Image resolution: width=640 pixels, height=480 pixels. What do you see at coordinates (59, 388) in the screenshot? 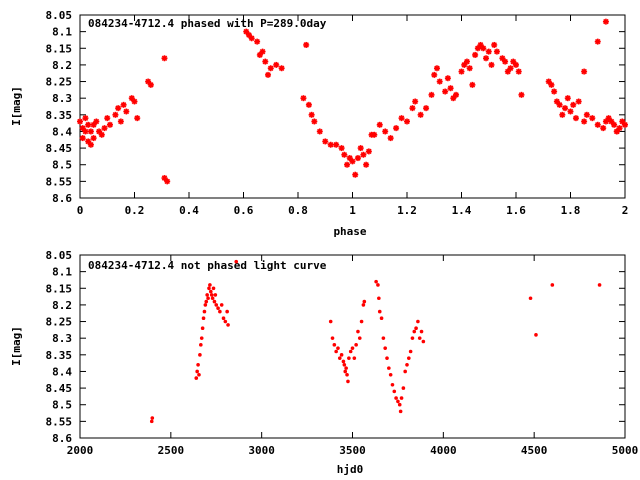
I see `y-tick-label: 8.45` at bounding box center [59, 388].